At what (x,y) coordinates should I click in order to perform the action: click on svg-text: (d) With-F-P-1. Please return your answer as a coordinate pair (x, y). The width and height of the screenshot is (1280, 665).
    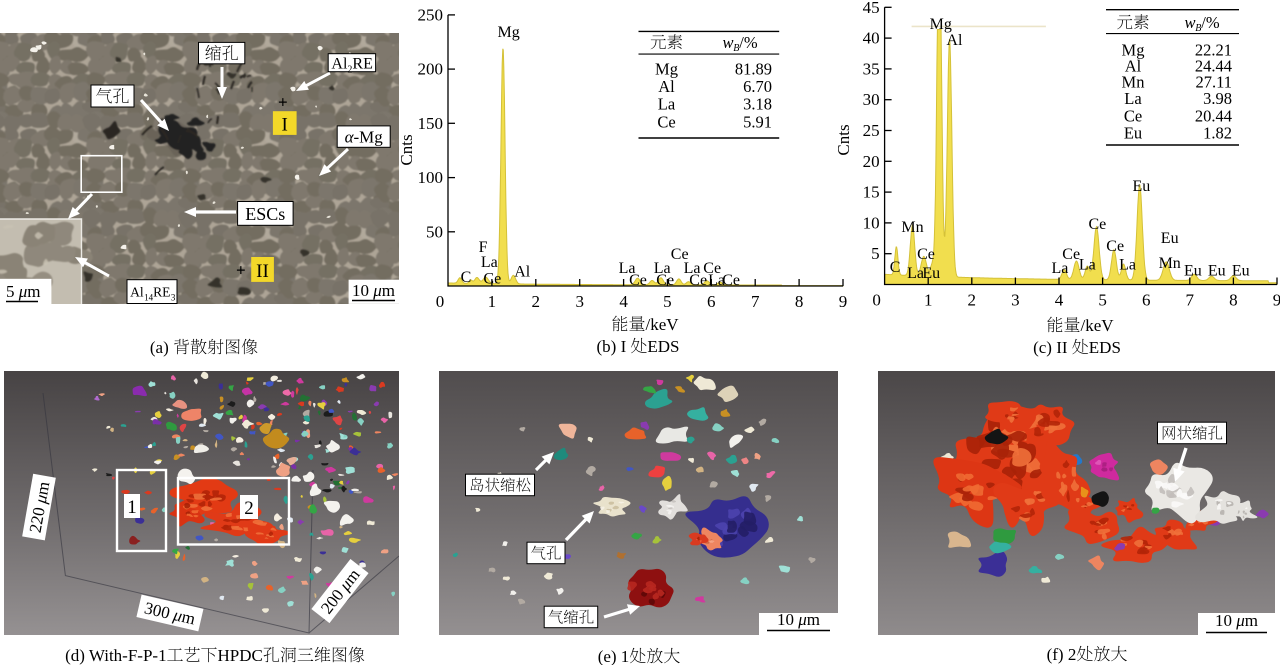
    Looking at the image, I should click on (115, 655).